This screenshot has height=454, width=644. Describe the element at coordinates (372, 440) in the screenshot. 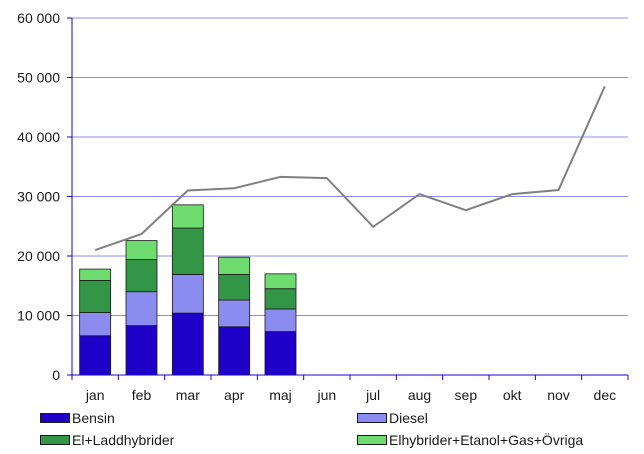

I see `legend-swatch-elhybrider-ovriga` at that location.